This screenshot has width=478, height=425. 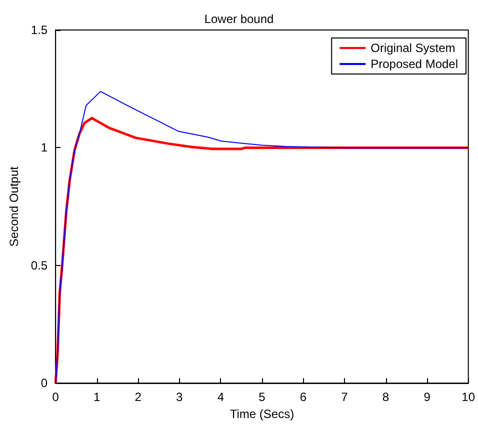 I want to click on x-tick-label: 2, so click(x=138, y=397).